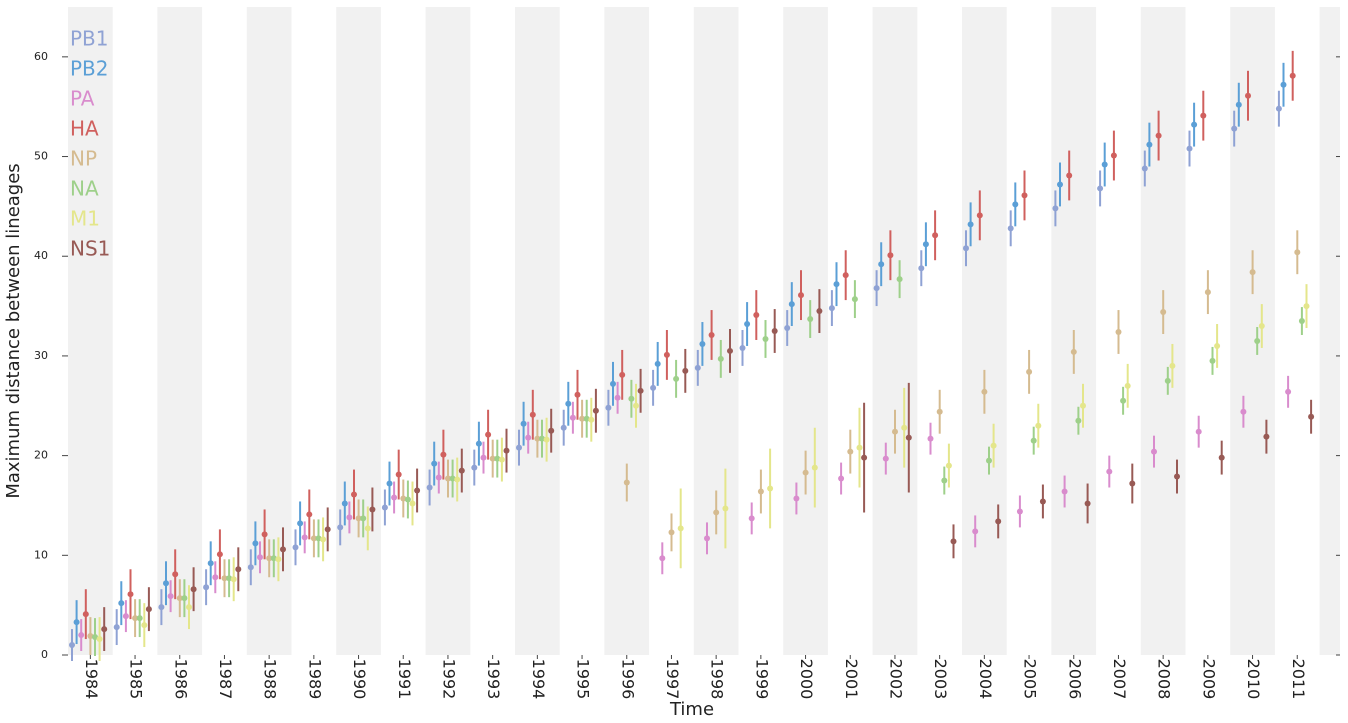 The image size is (1348, 723). Describe the element at coordinates (84, 129) in the screenshot. I see `legend-entry: HA` at that location.